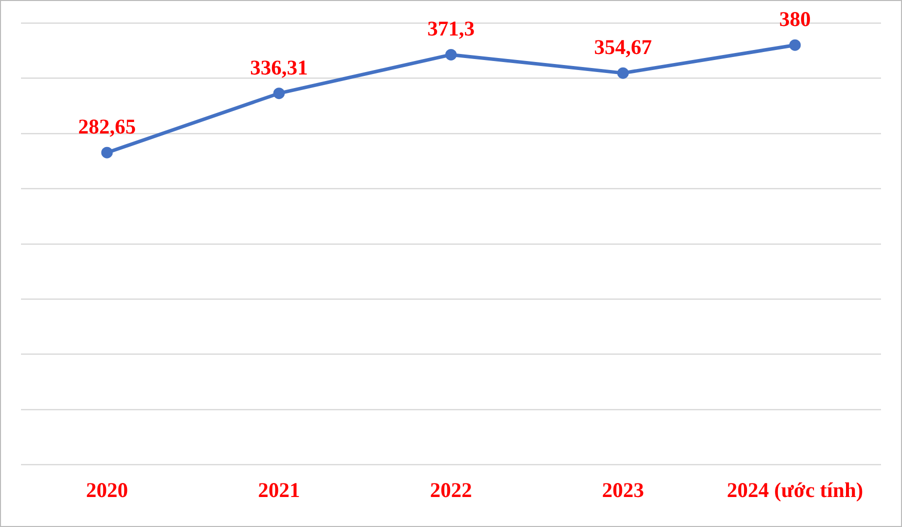 This screenshot has height=527, width=902. What do you see at coordinates (451, 28) in the screenshot?
I see `data-label: 371,3` at bounding box center [451, 28].